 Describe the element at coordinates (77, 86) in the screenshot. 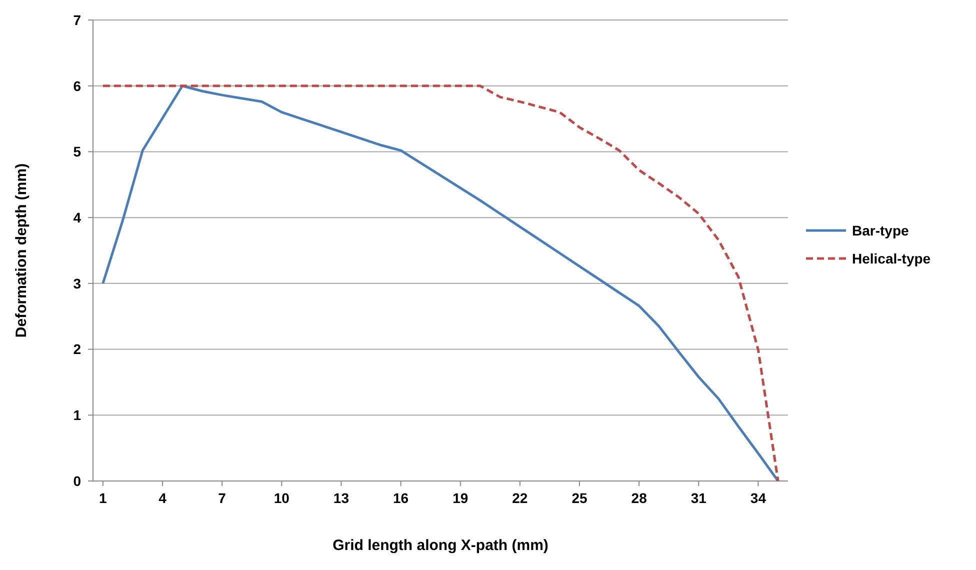

I see `y-tick-label: 6` at that location.